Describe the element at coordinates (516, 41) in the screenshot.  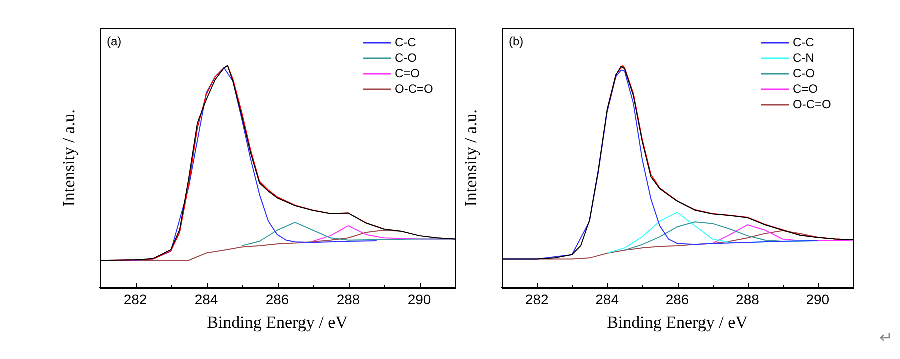
I see `text: (b)` at that location.